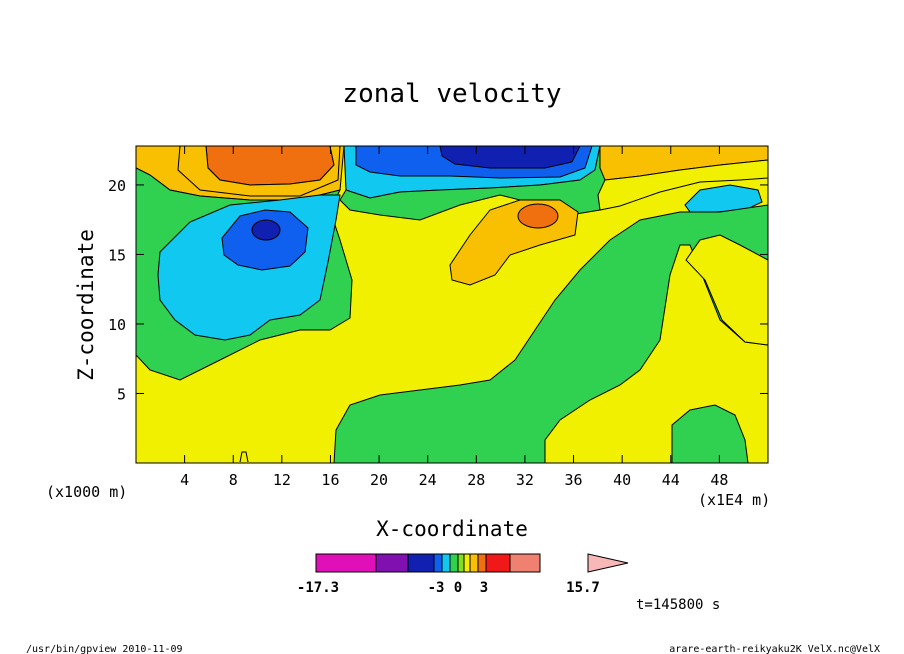  Describe the element at coordinates (282, 480) in the screenshot. I see `x-tick-label: 12` at that location.